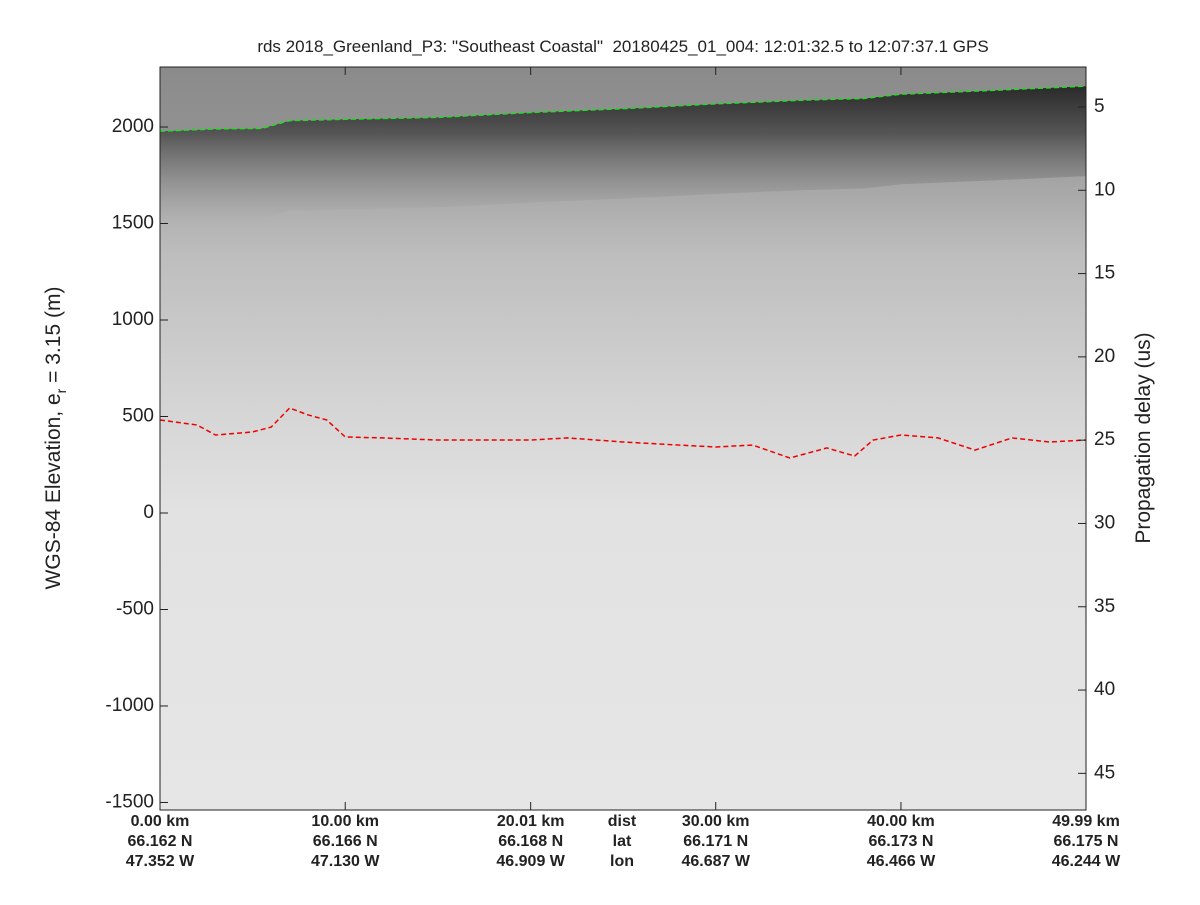  I want to click on lat-label: 66.175 N, so click(1086, 841).